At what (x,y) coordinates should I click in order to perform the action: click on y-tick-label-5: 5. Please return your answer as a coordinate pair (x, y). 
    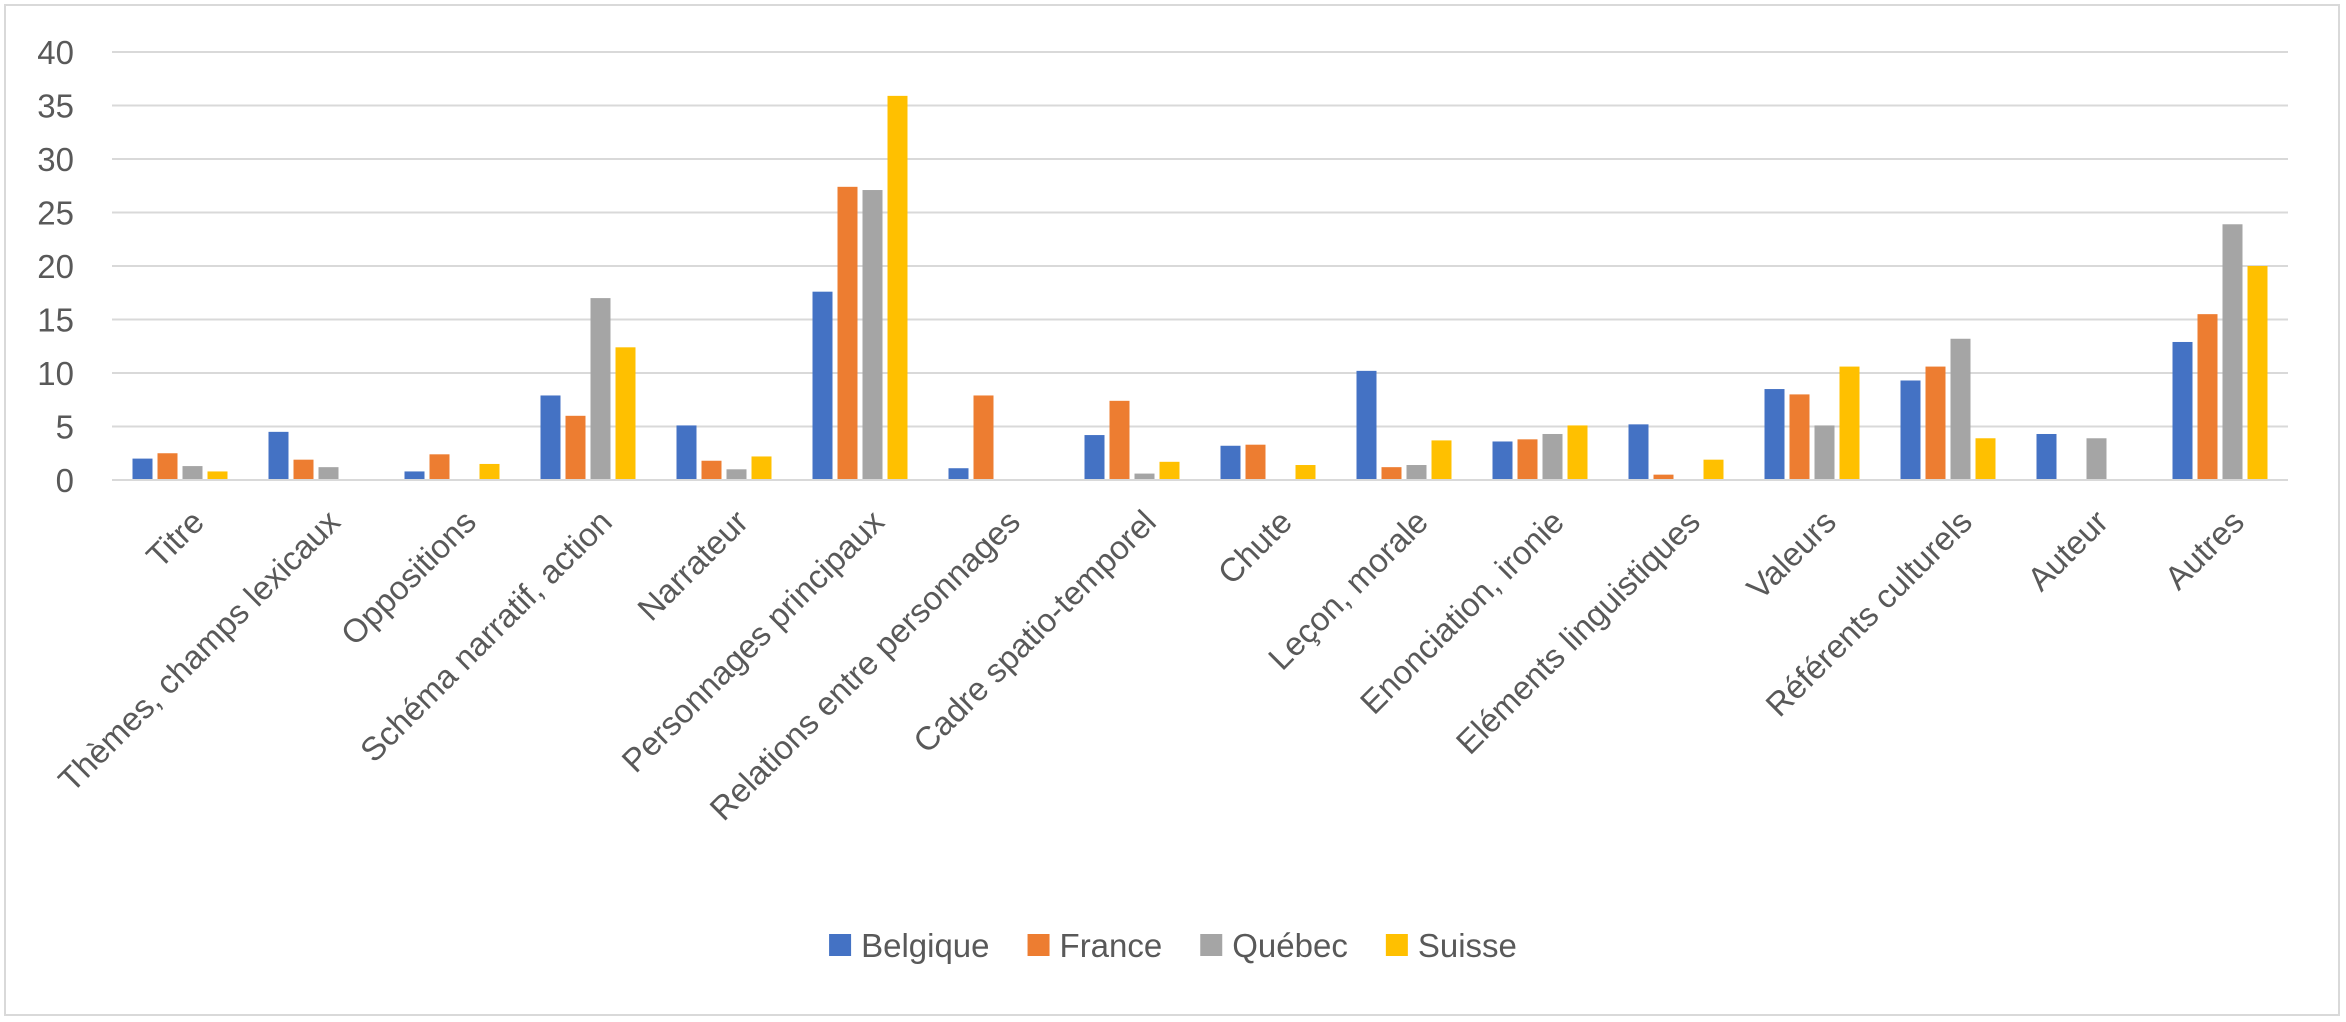
    Looking at the image, I should click on (65, 427).